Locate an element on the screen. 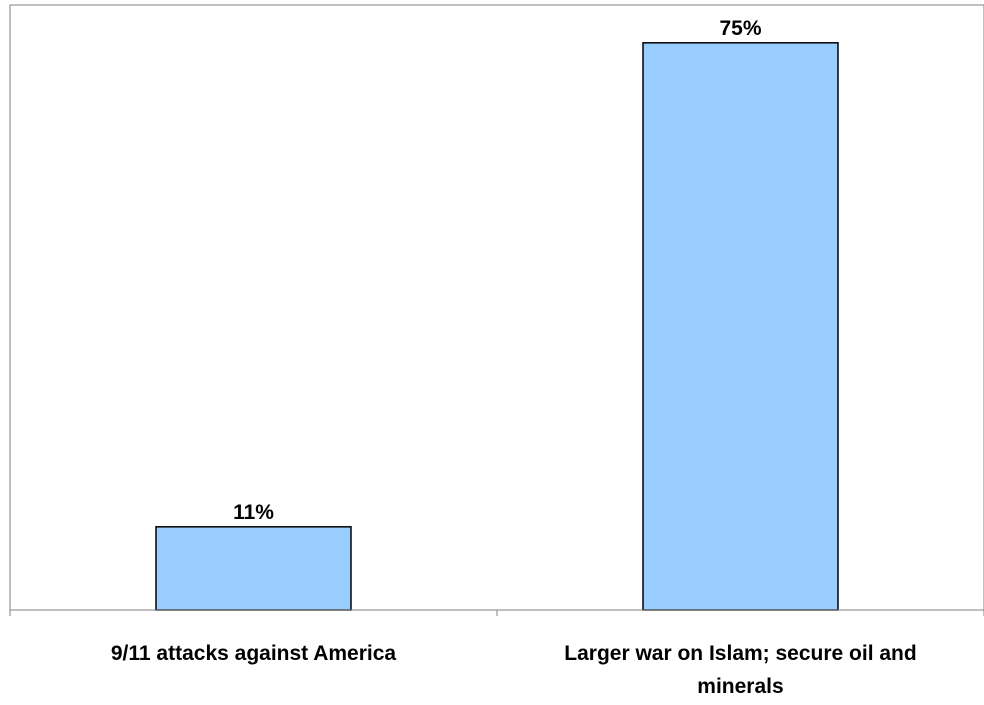 This screenshot has height=705, width=984. bar is located at coordinates (253, 568).